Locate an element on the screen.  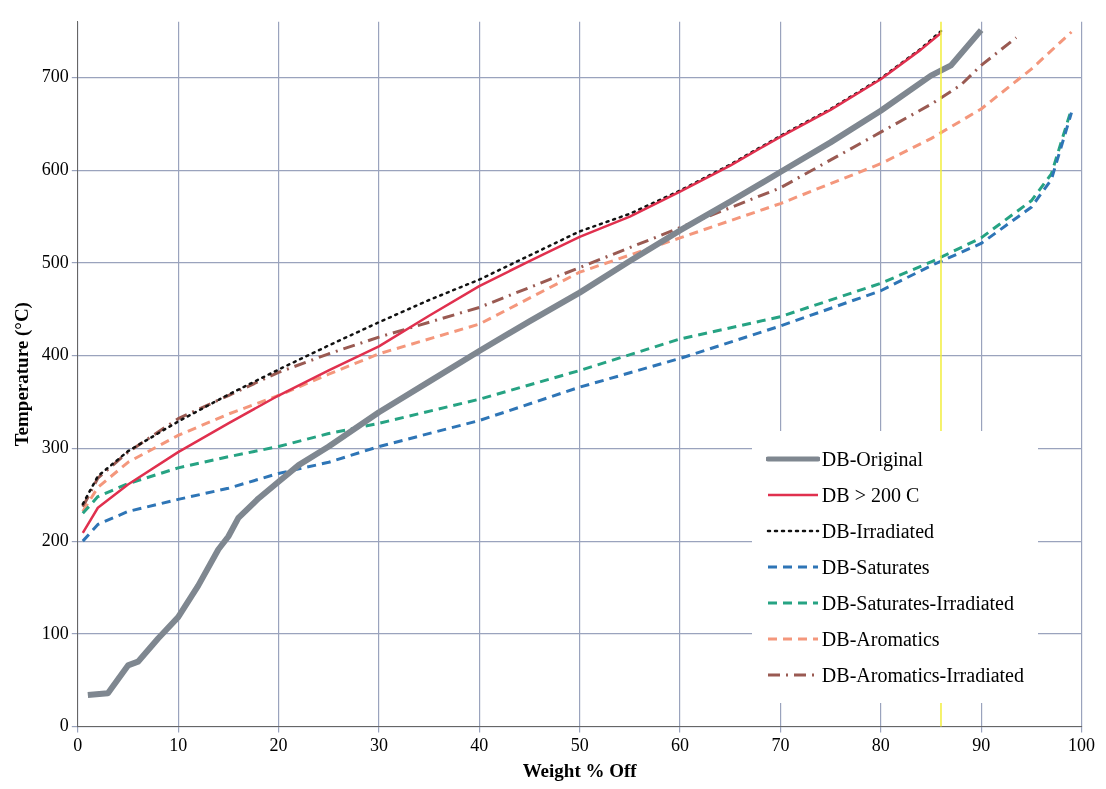
y-tick-label: 500 is located at coordinates (55, 261).